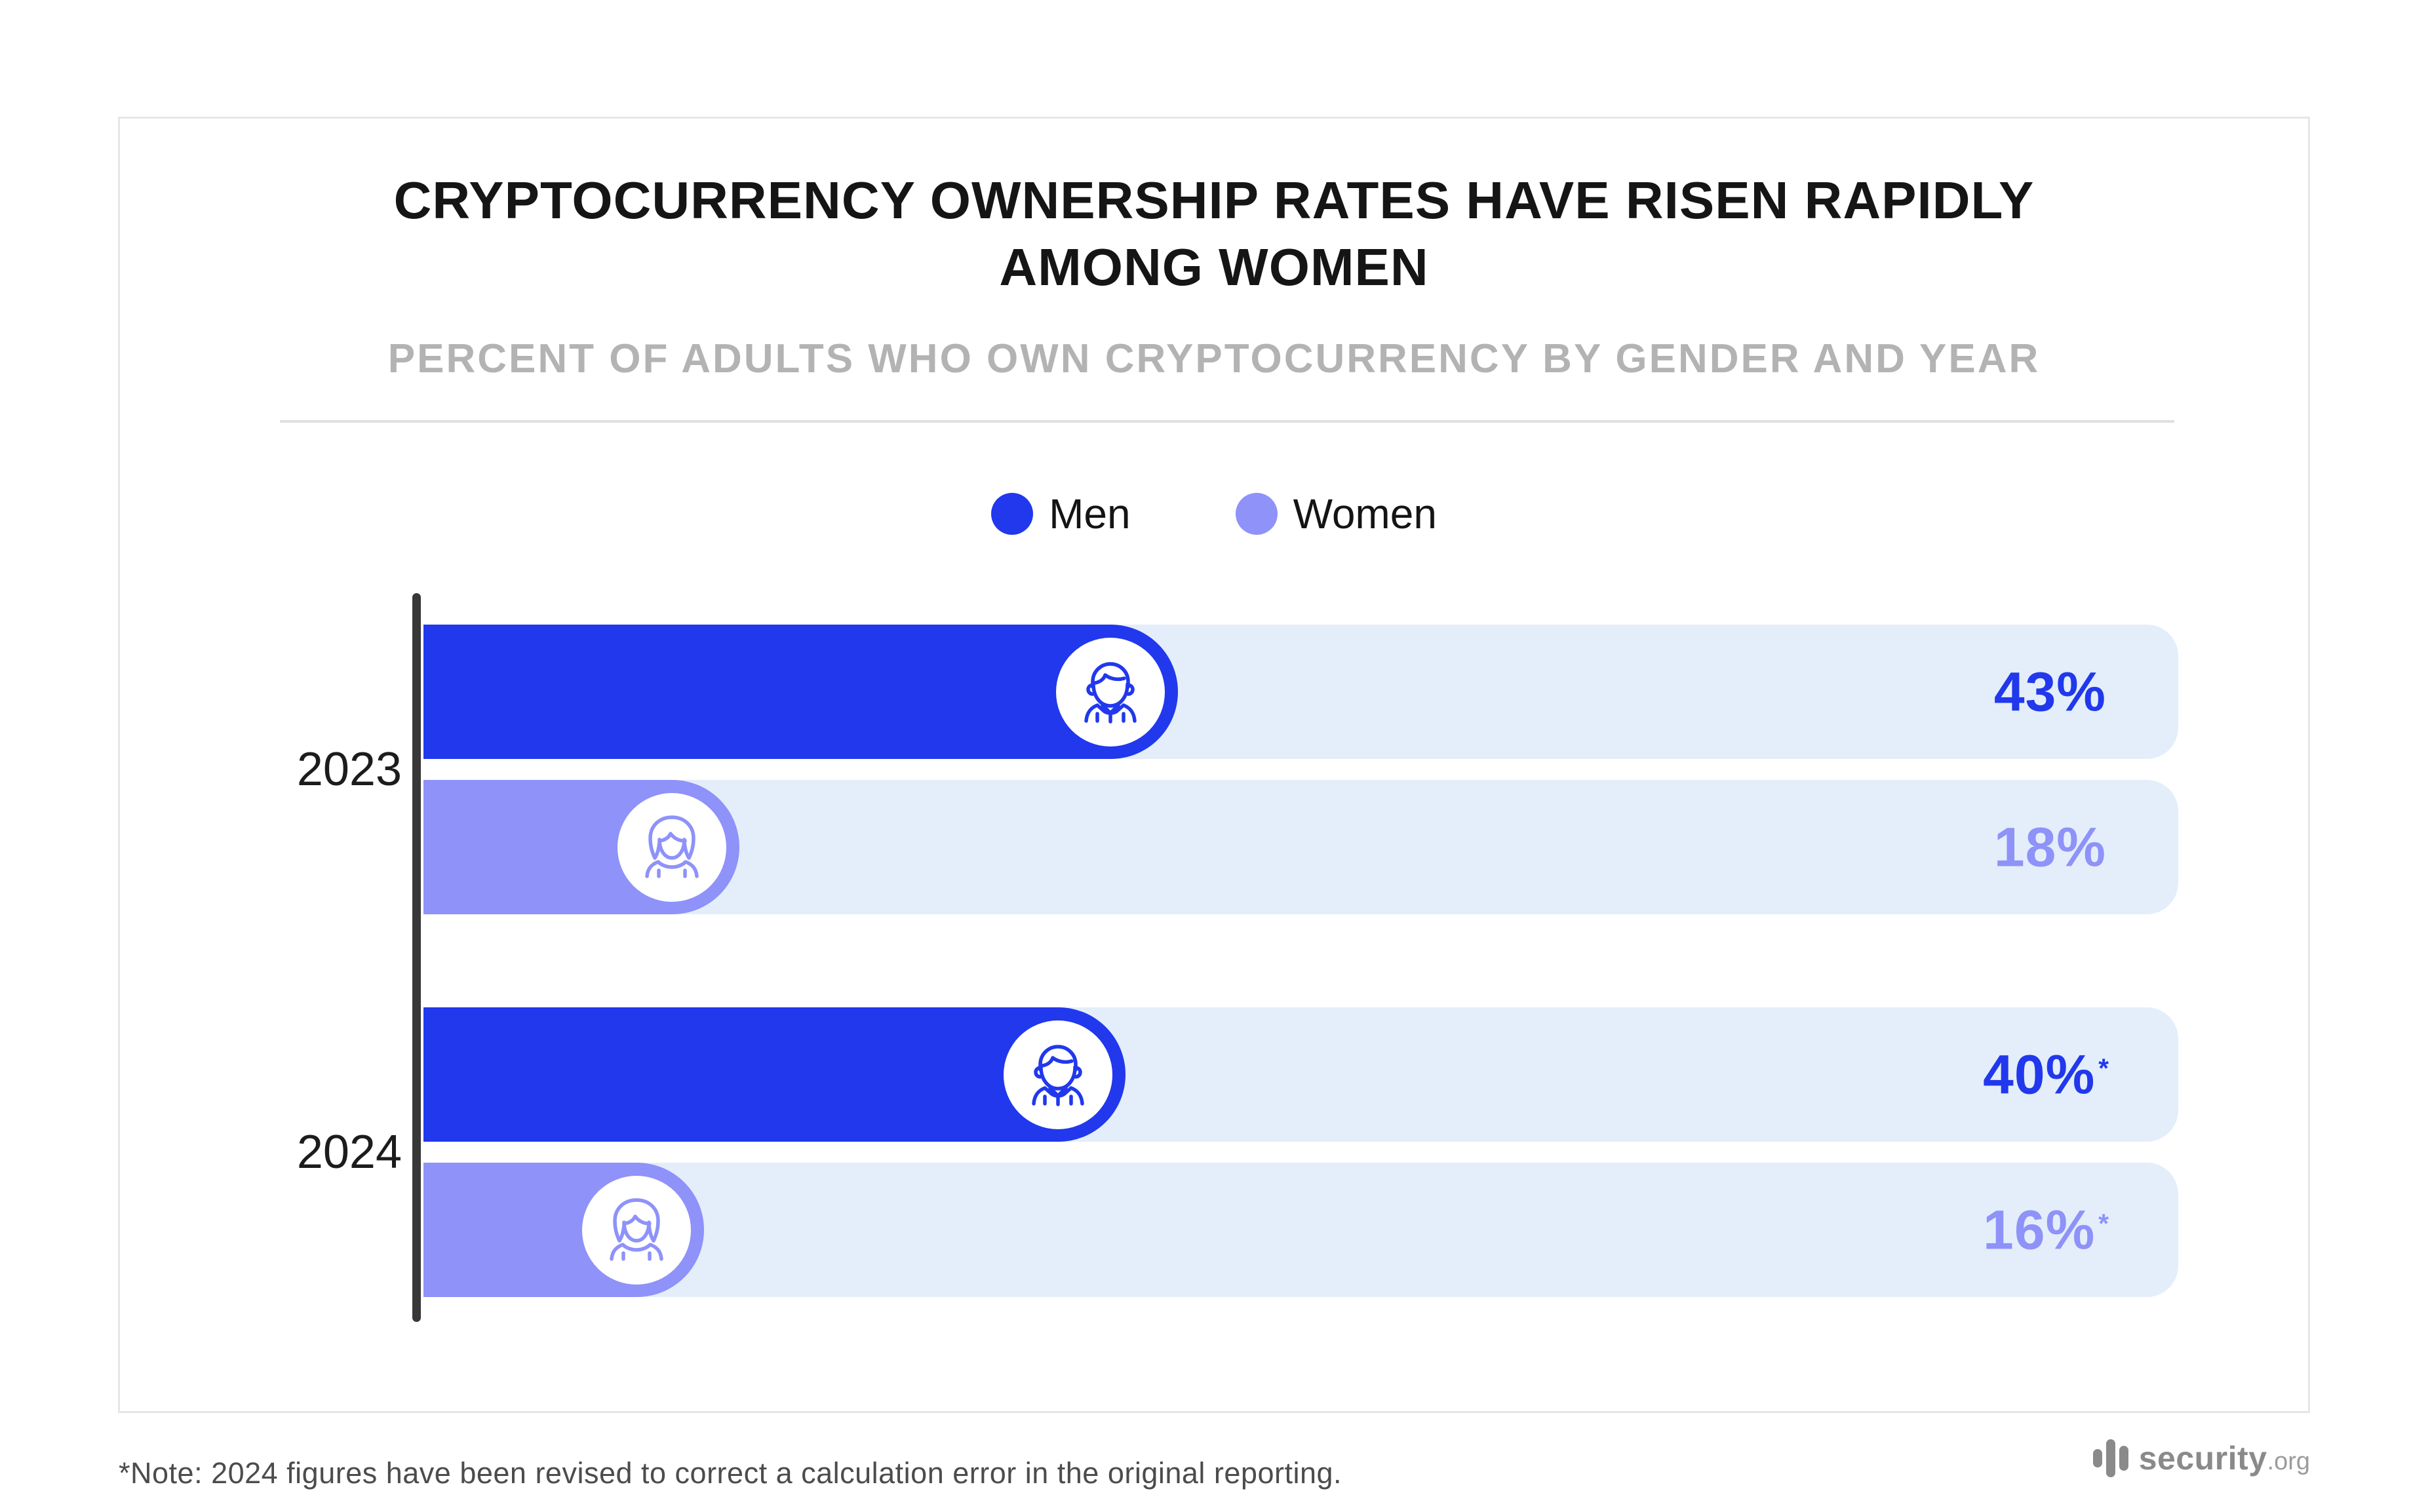 The height and width of the screenshot is (1512, 2428). What do you see at coordinates (2039, 1229) in the screenshot?
I see `value-text: 16%` at bounding box center [2039, 1229].